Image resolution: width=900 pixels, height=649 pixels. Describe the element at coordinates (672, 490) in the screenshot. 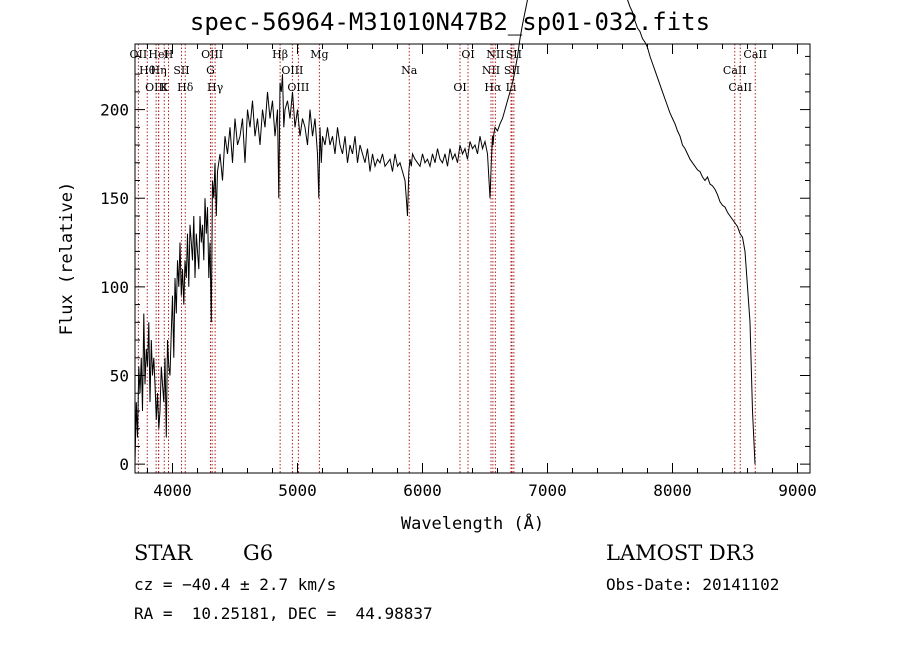

I see `x-tick-label: 8000` at that location.